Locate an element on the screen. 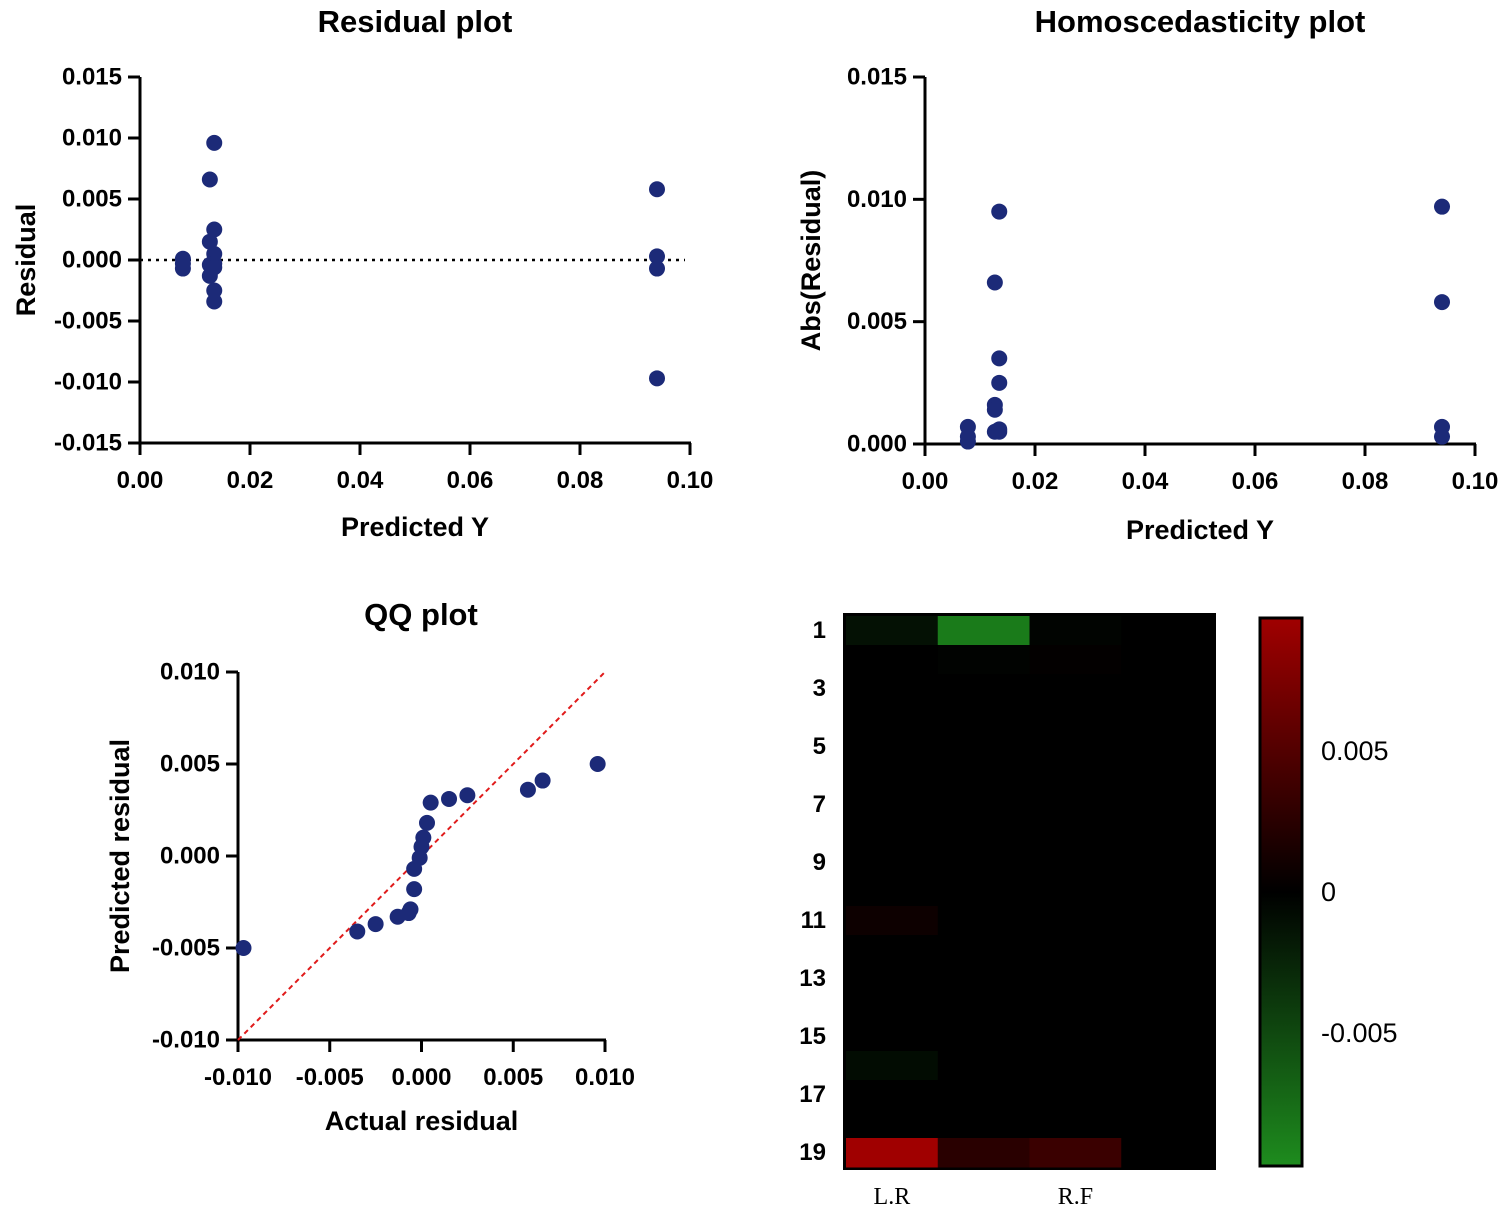  y-tick-label: -0.015 is located at coordinates (88, 443).